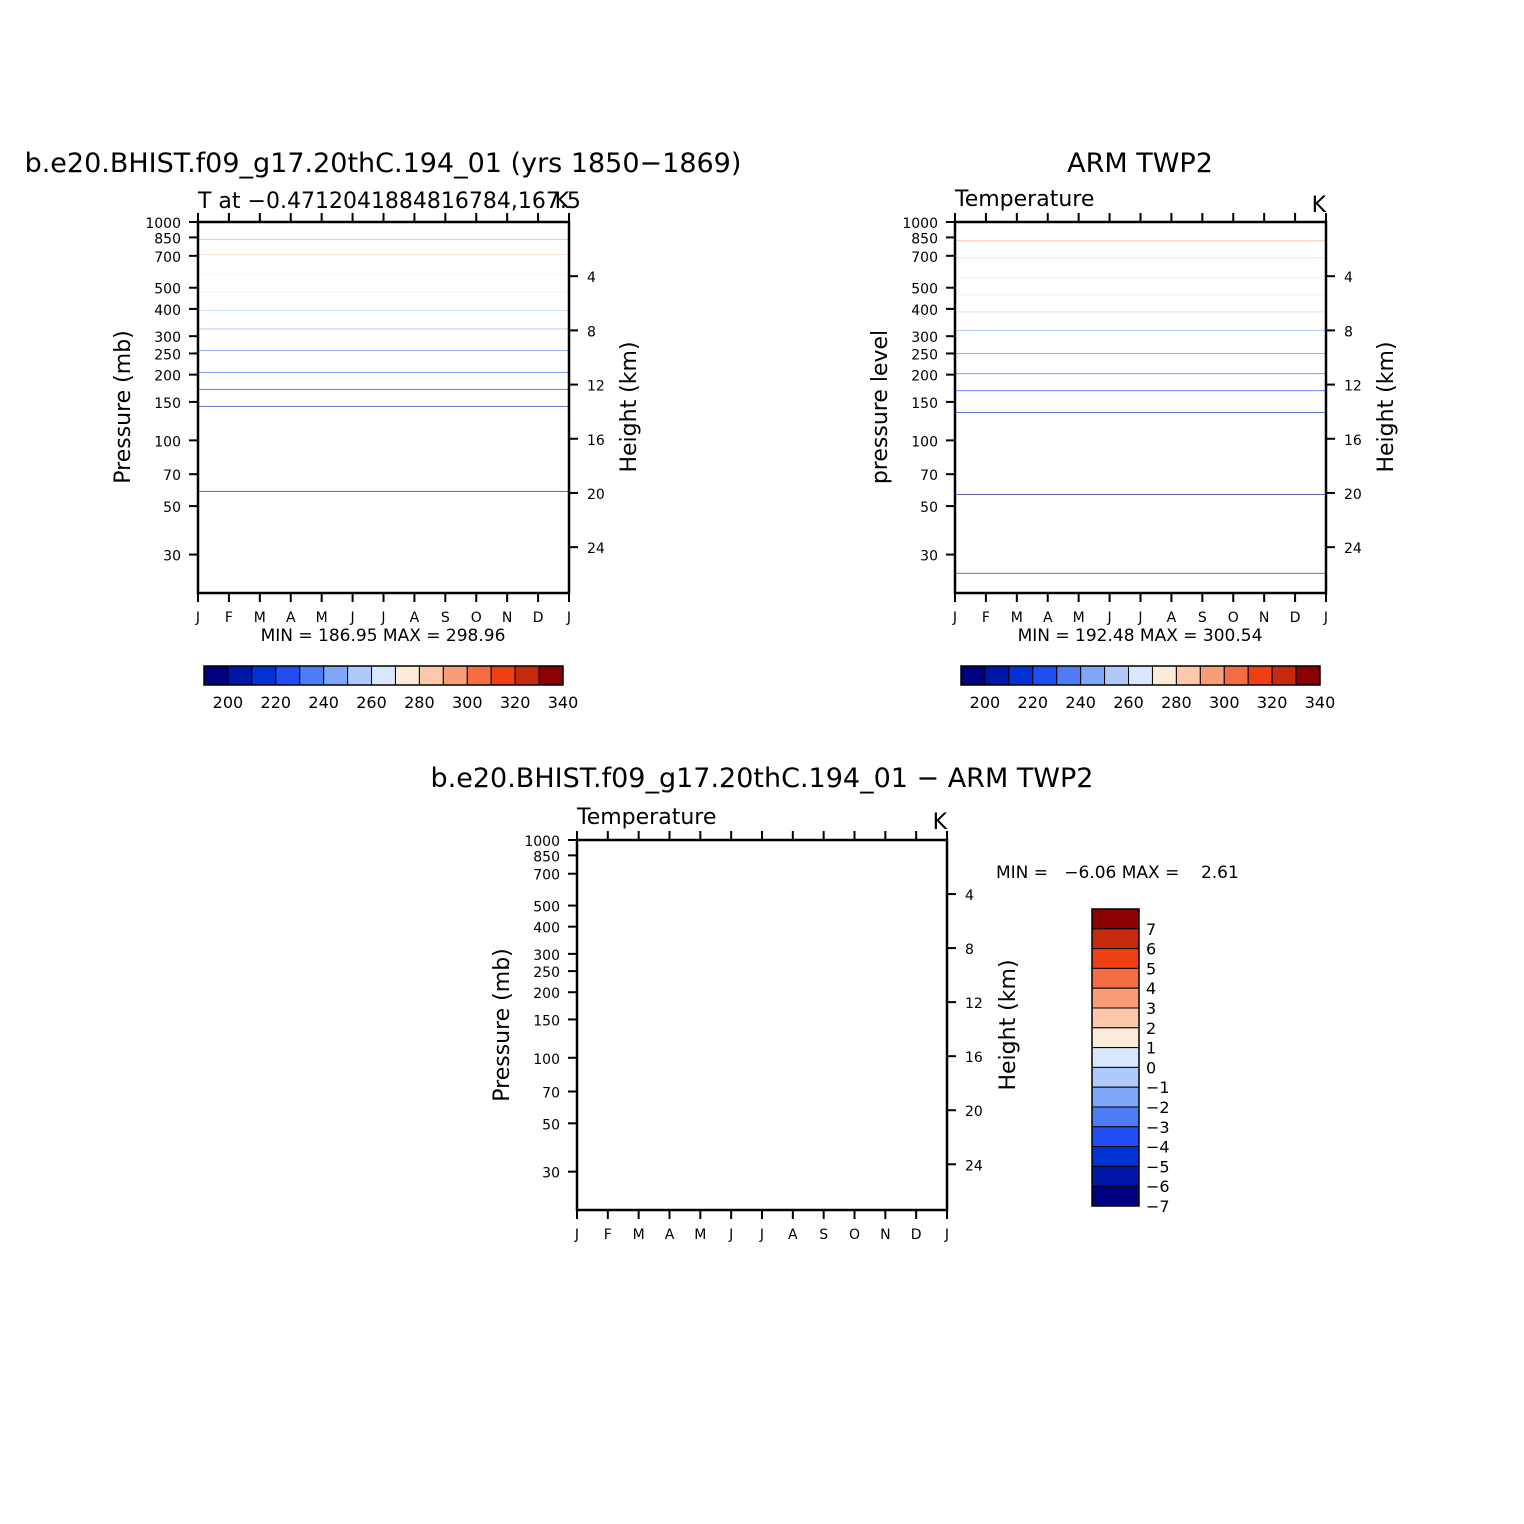 This screenshot has height=1524, width=1524. I want to click on x-tick-label: N, so click(1264, 618).